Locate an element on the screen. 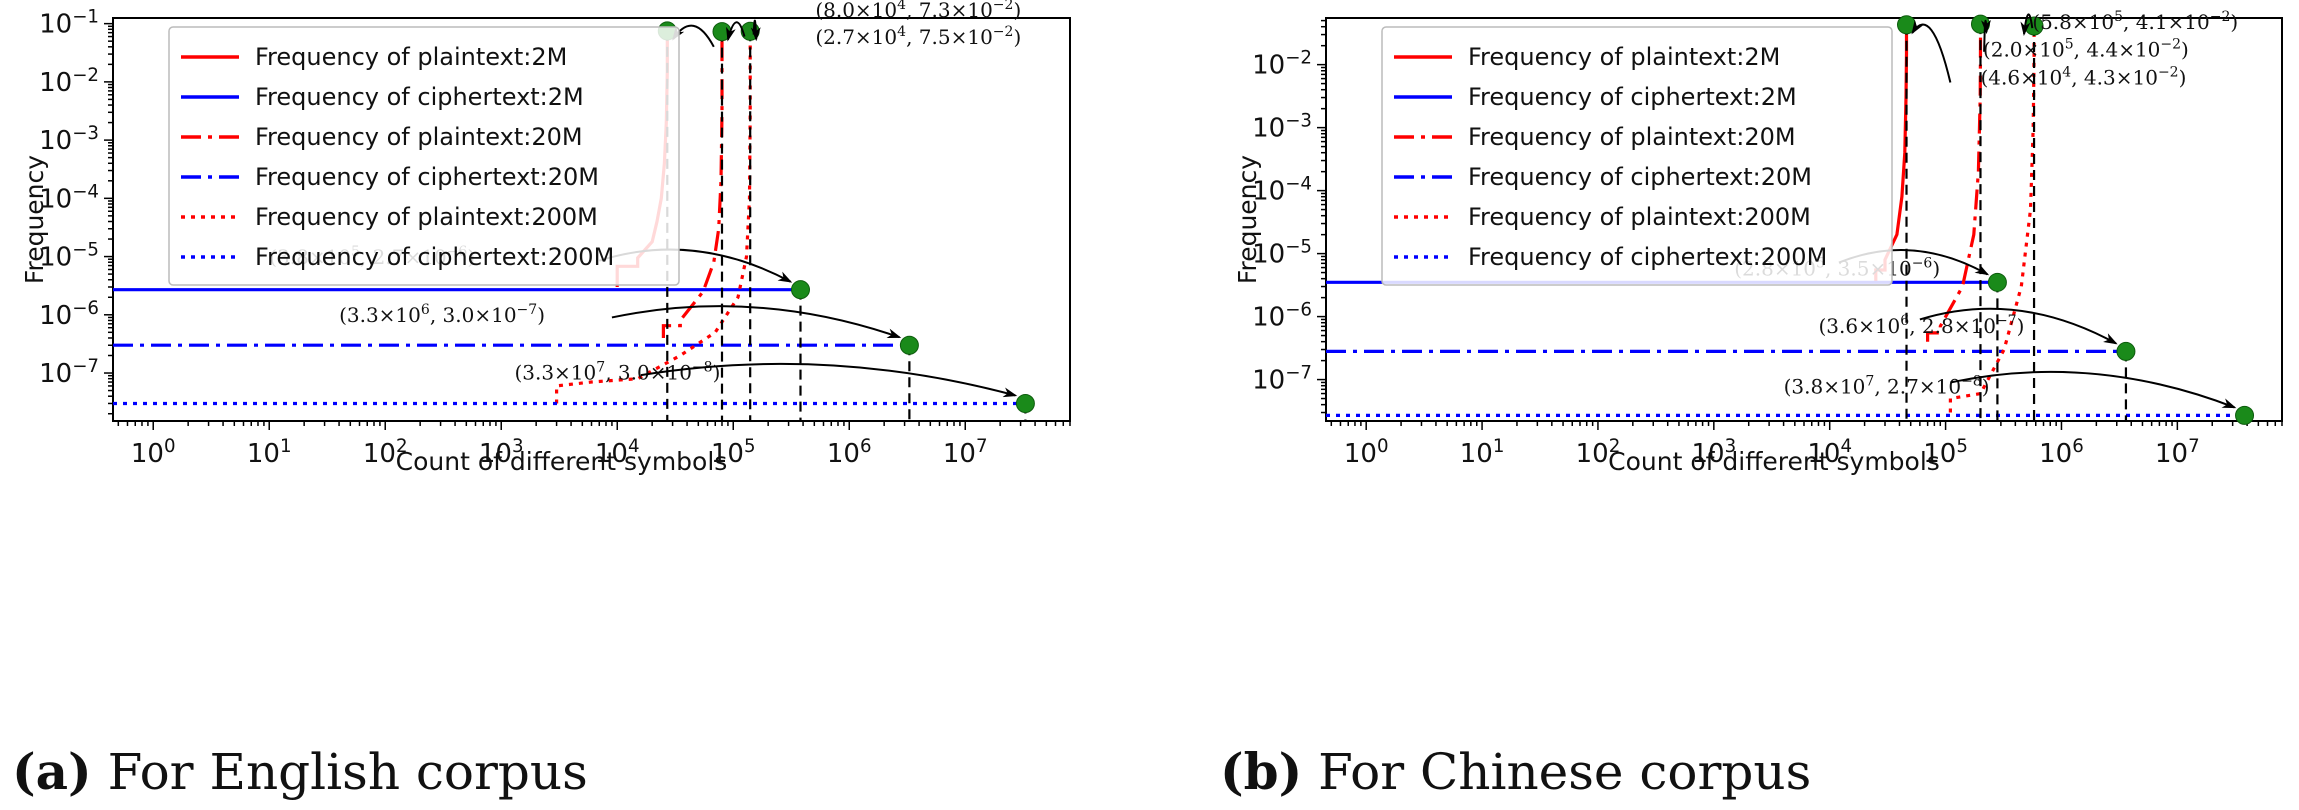  annotation-label: (8.0×104, 7.3×10−2) is located at coordinates (918, 11).